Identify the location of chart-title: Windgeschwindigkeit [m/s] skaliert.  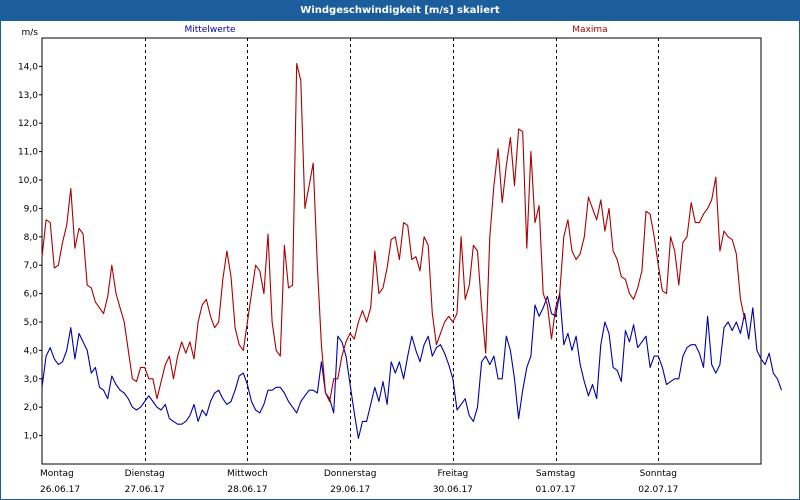
(400, 11).